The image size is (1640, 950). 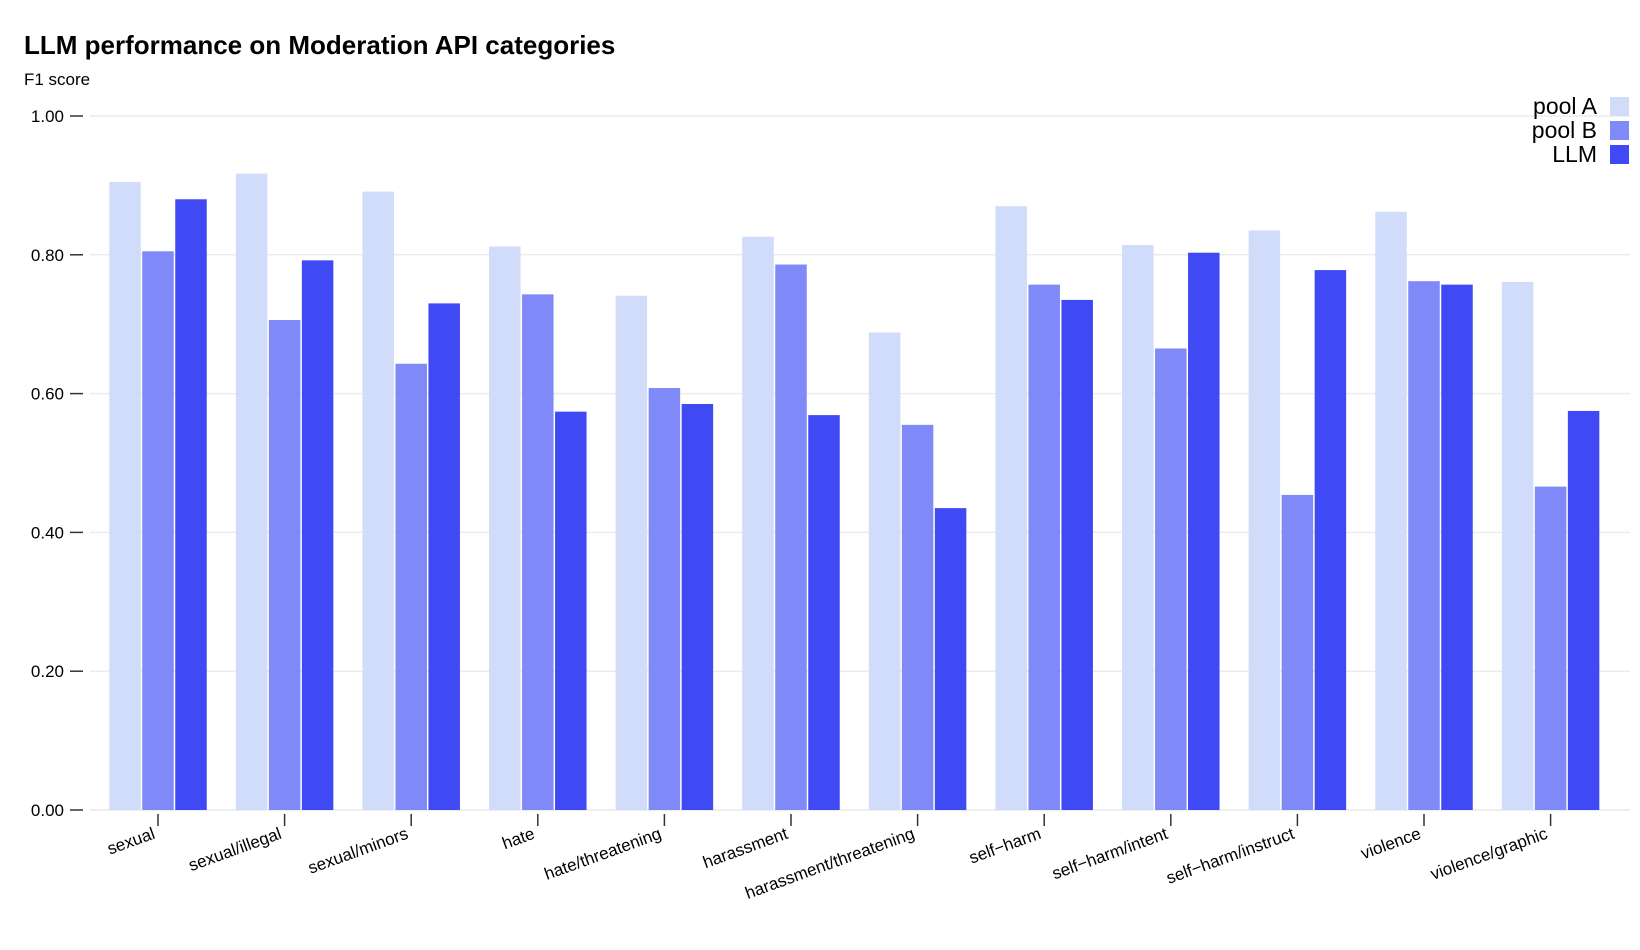 What do you see at coordinates (1574, 154) in the screenshot?
I see `legend-label: LLM` at bounding box center [1574, 154].